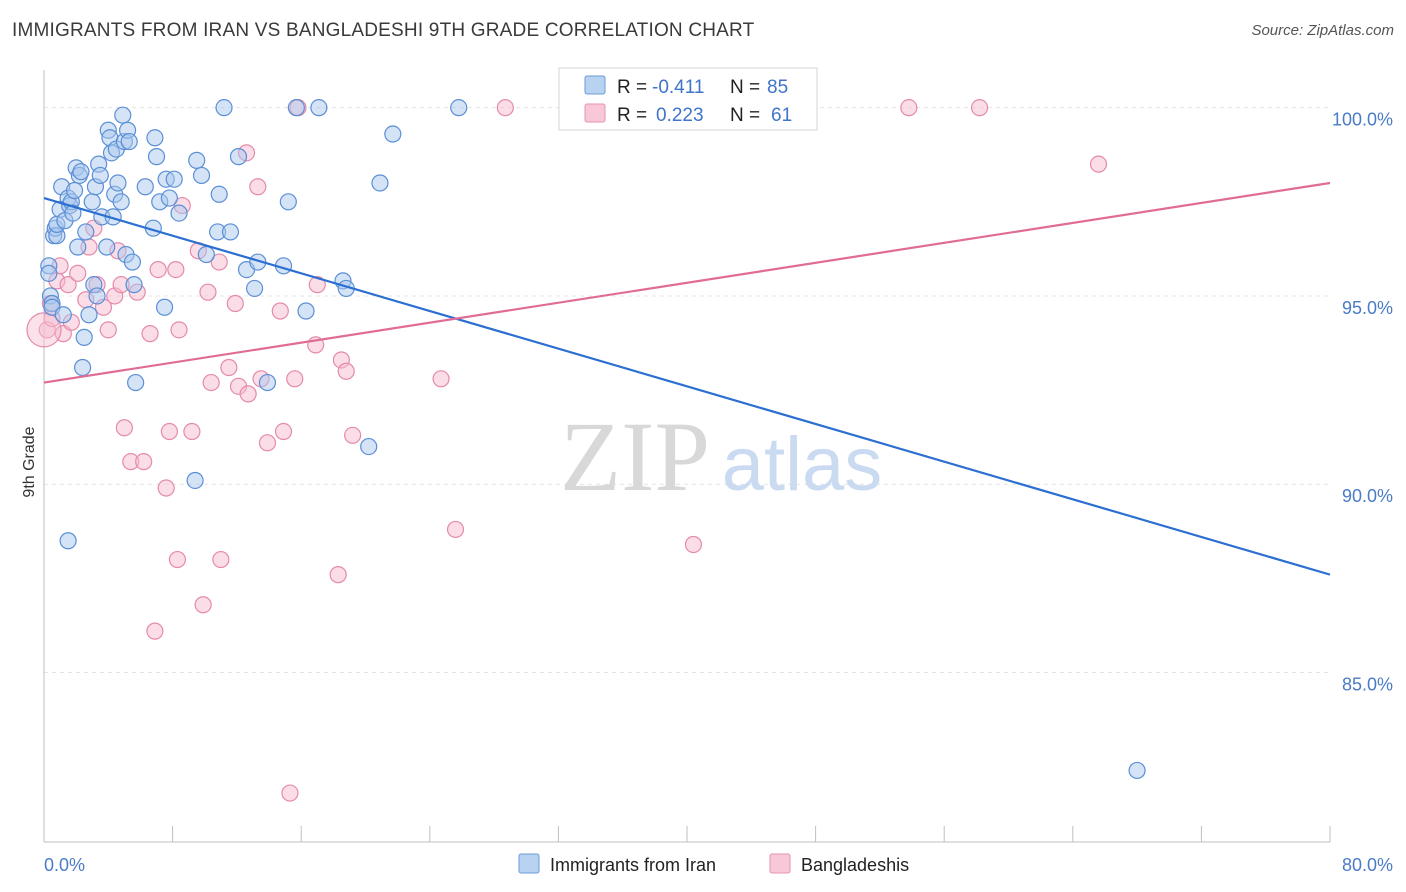  I want to click on series-legend: Immigrants from Iran Bangladeshis, so click(713, 864).